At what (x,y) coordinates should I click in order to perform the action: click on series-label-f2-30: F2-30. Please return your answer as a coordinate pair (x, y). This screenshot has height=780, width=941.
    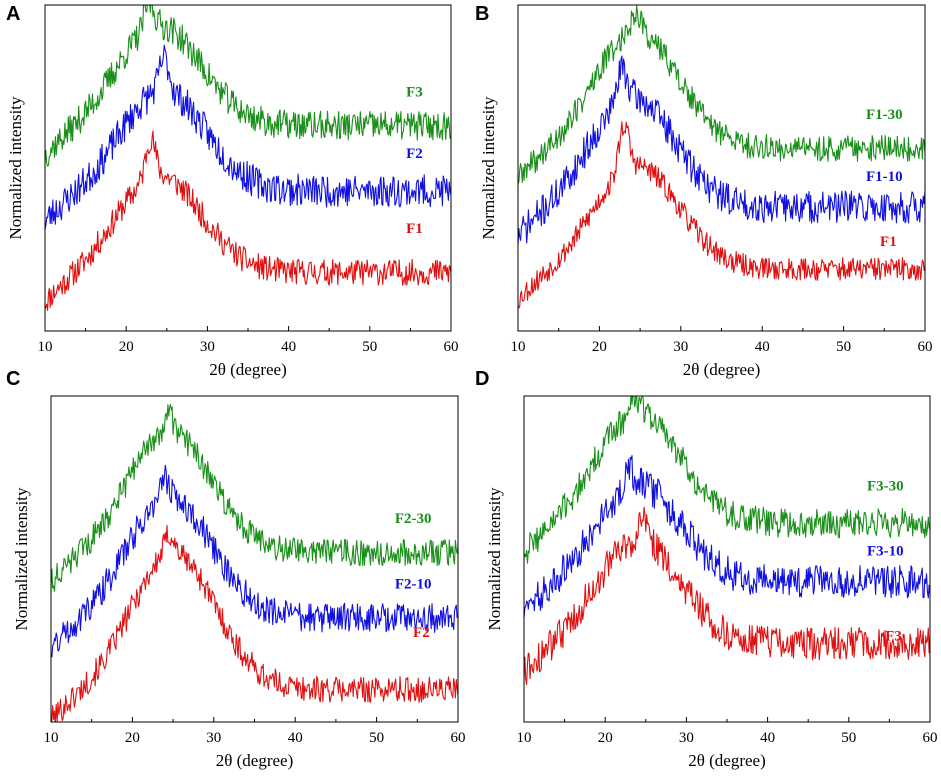
    Looking at the image, I should click on (413, 519).